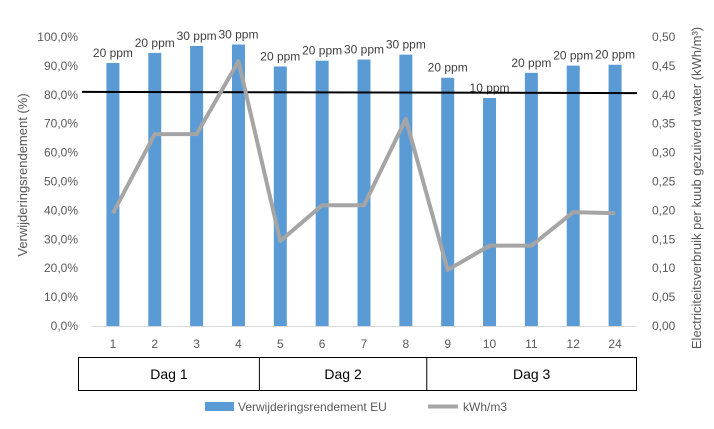  I want to click on right-tick-label: 0,35, so click(664, 124).